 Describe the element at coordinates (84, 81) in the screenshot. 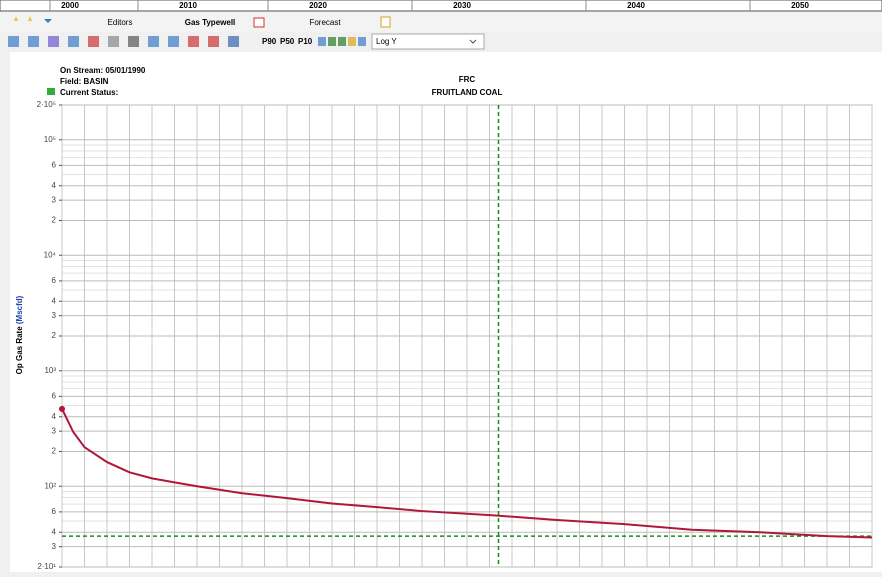

I see `field: Field: BASIN` at that location.